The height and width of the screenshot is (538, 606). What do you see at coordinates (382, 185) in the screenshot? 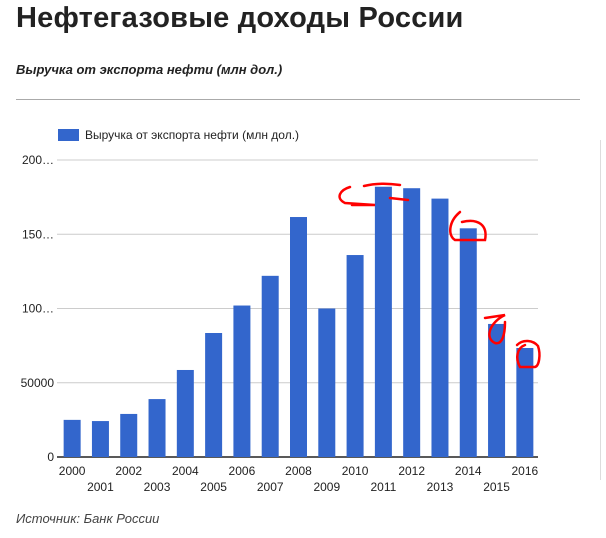
I see `annotation-2011-top` at bounding box center [382, 185].